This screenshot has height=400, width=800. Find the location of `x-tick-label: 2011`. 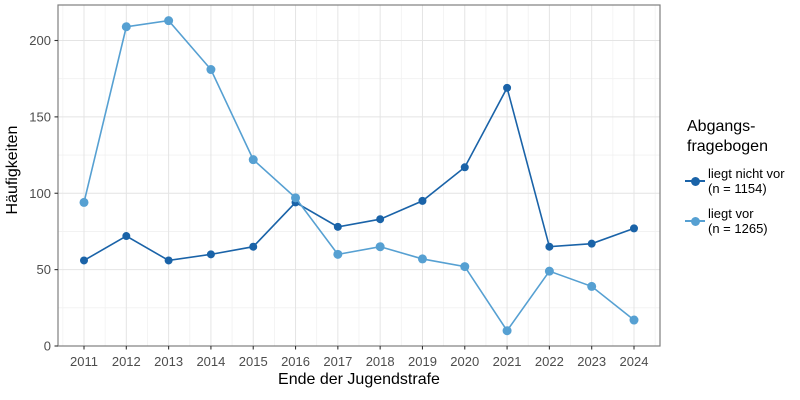

x-tick-label: 2011 is located at coordinates (84, 361).